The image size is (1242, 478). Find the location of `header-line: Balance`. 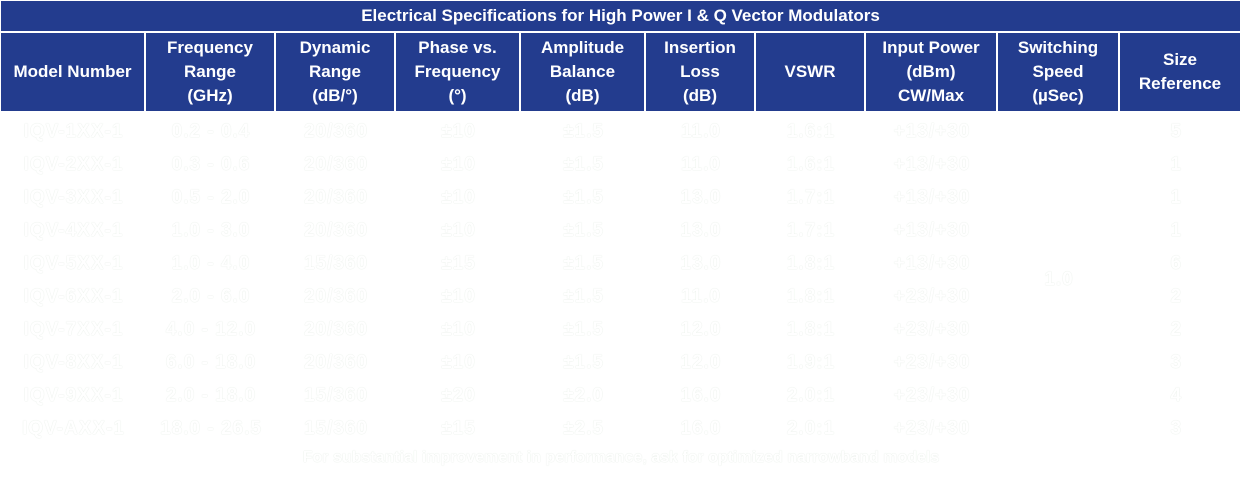

header-line: Balance is located at coordinates (582, 71).